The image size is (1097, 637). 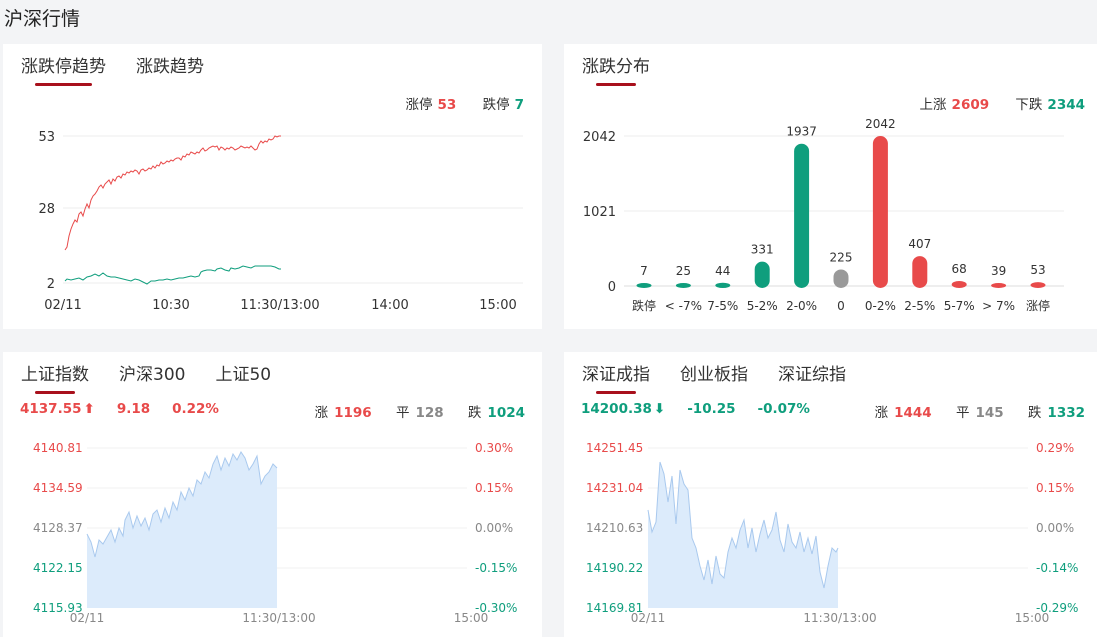 What do you see at coordinates (998, 306) in the screenshot?
I see `category-label: > 7%` at bounding box center [998, 306].